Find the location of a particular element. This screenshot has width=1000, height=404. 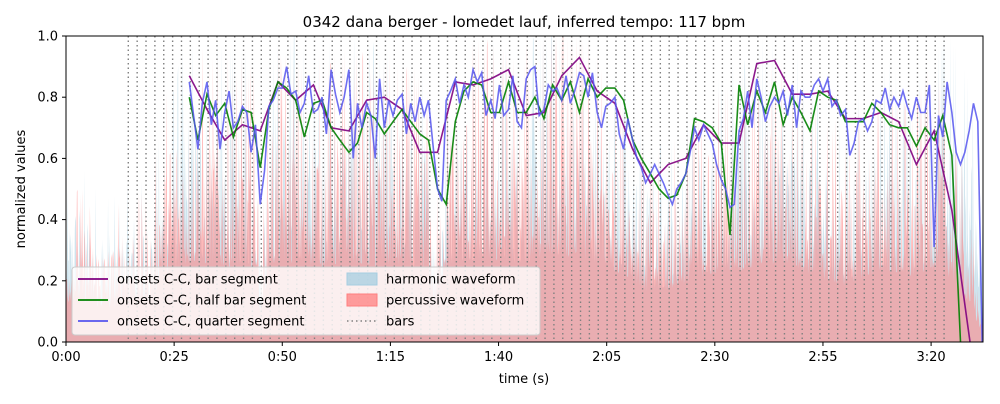

x-axis-ticks: 0:00 0:25 0:50 1:15 1:40 2:05 2:30 2:55 3:20 is located at coordinates (498, 353).